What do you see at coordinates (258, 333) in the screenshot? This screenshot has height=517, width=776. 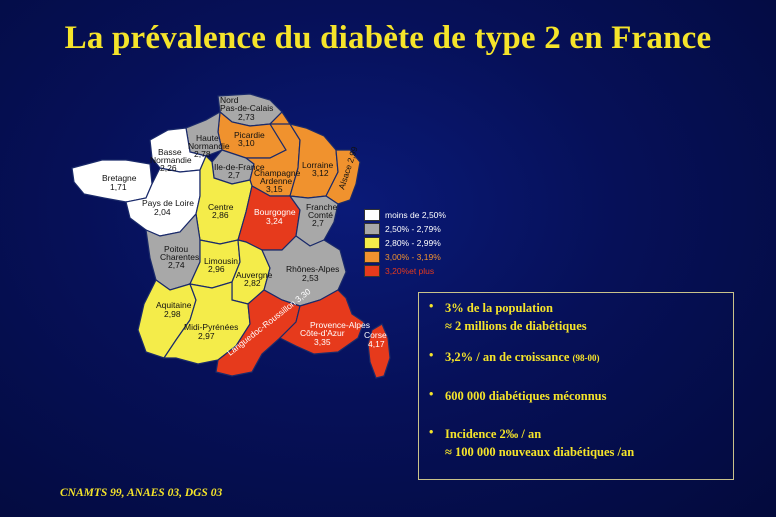 I see `region-languedoc-roussillon` at bounding box center [258, 333].